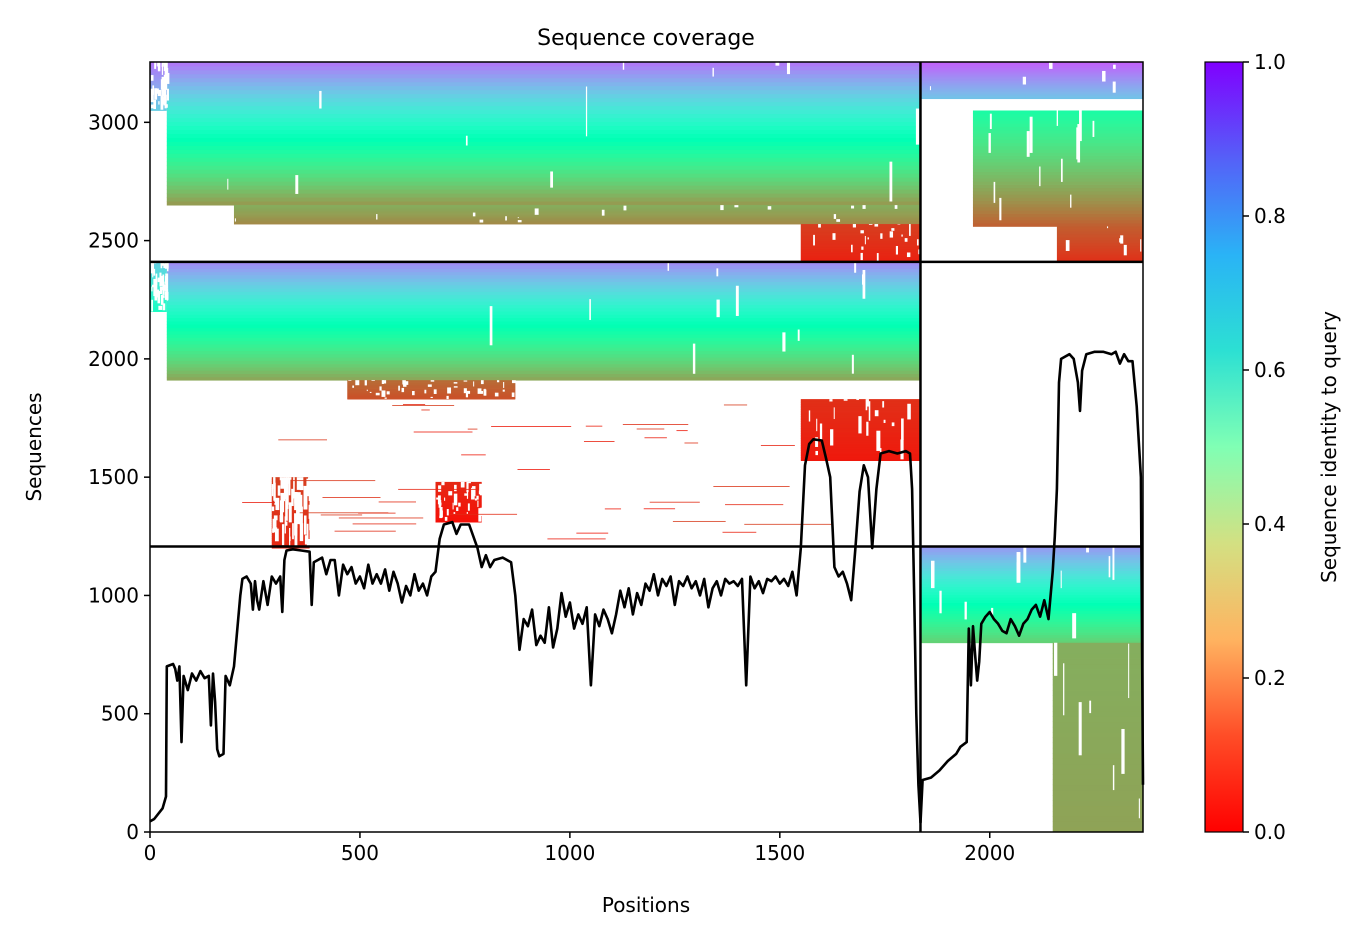 The width and height of the screenshot is (1364, 939). Describe the element at coordinates (119, 477) in the screenshot. I see `y-tick: 1500` at that location.